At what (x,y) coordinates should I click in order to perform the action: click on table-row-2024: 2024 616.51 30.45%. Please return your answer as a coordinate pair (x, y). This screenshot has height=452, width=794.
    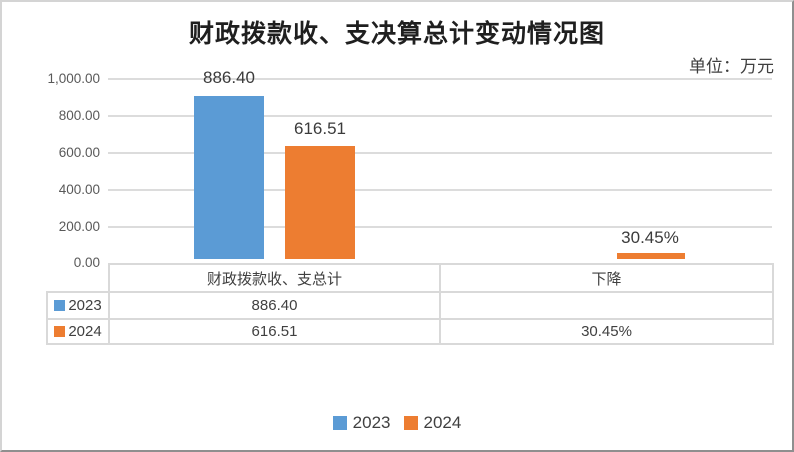
    Looking at the image, I should click on (410, 331).